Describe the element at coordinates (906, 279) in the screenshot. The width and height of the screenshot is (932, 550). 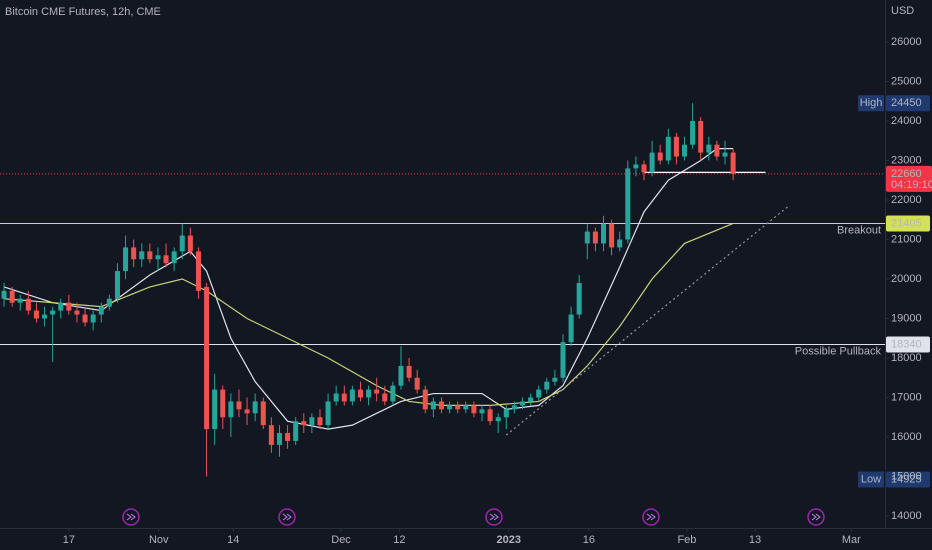
I see `y-tick-label: 20000` at that location.